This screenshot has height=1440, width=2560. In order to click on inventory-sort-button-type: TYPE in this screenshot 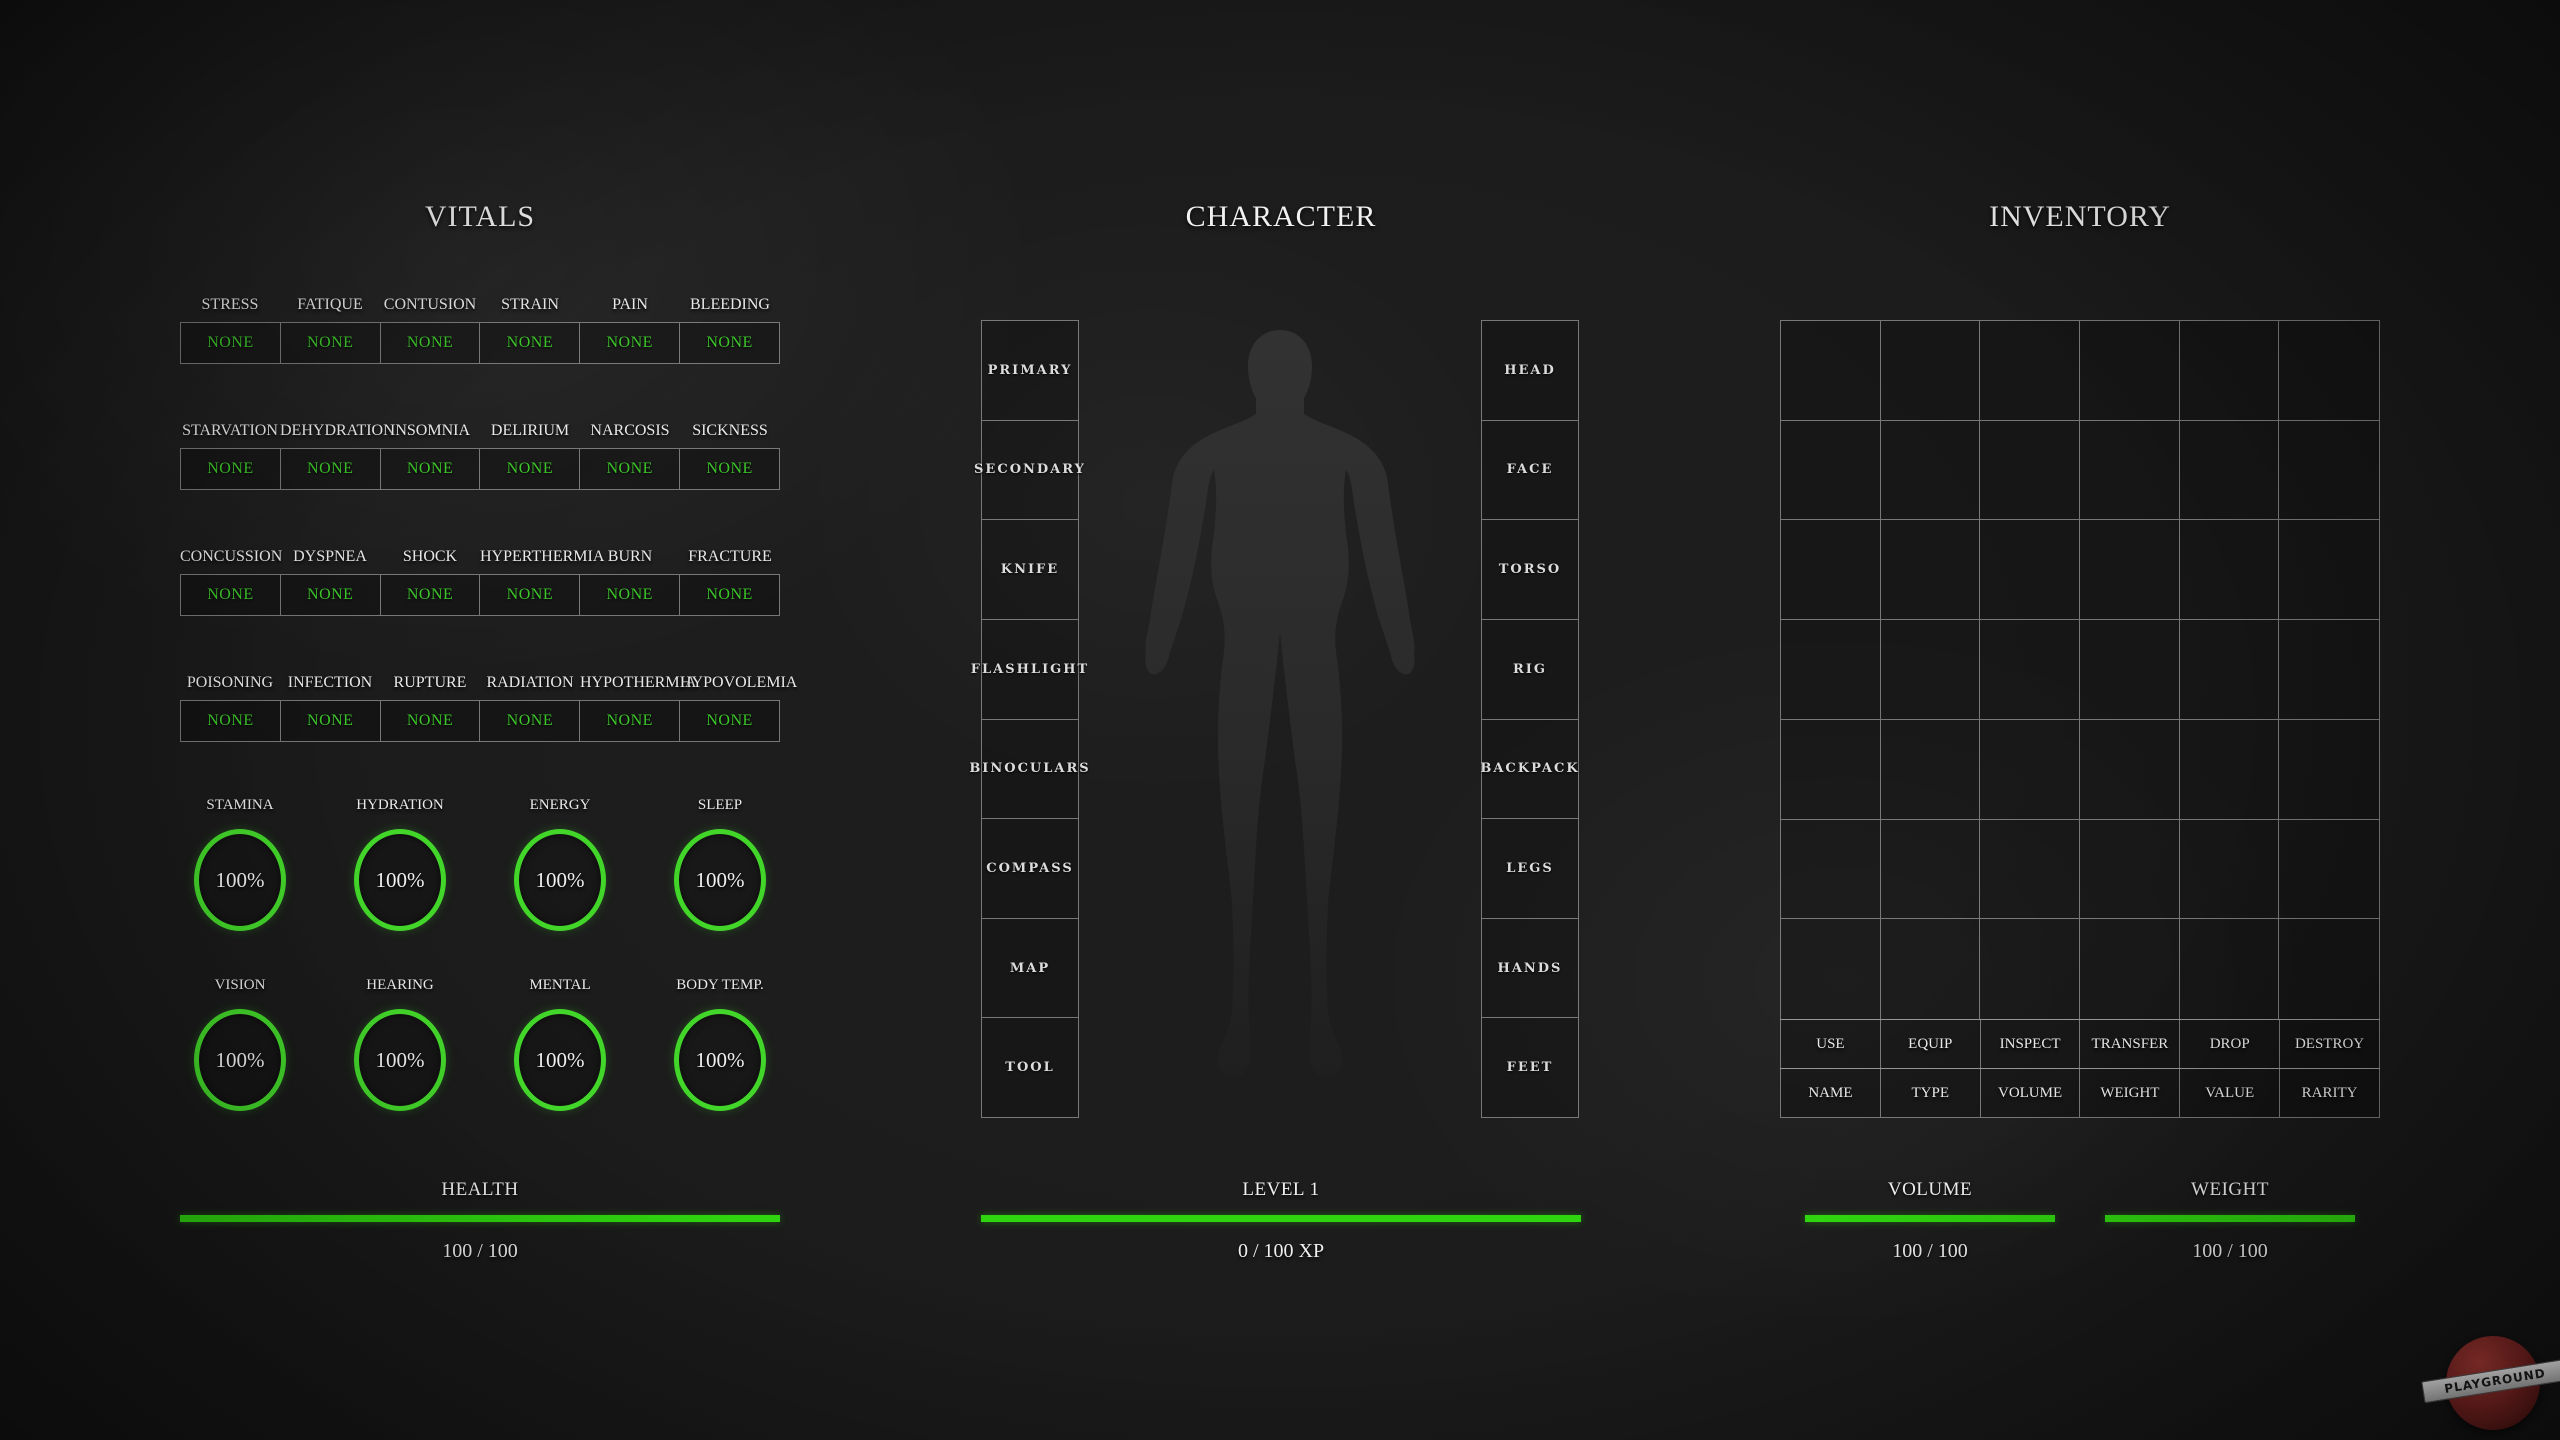, I will do `click(1931, 1093)`.